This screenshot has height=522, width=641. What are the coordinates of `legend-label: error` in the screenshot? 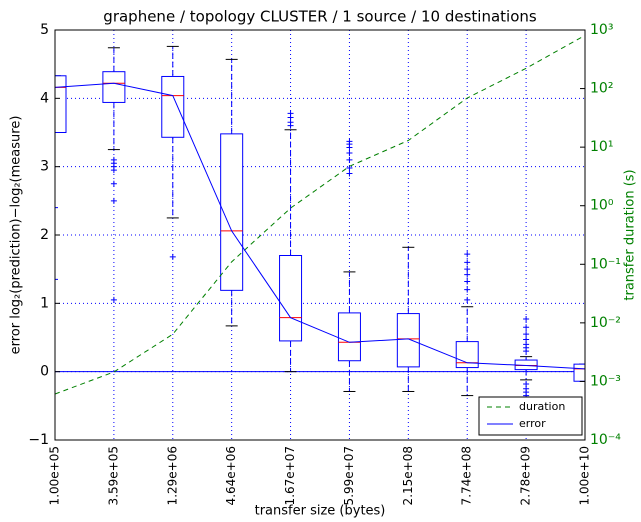 It's located at (532, 423).